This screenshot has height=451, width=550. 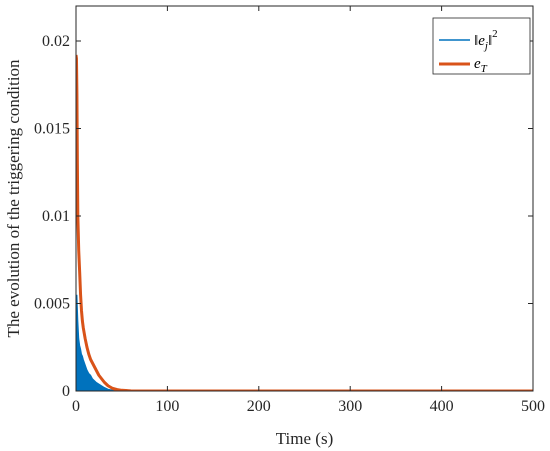 What do you see at coordinates (52, 304) in the screenshot?
I see `y-tick-label: 0.005` at bounding box center [52, 304].